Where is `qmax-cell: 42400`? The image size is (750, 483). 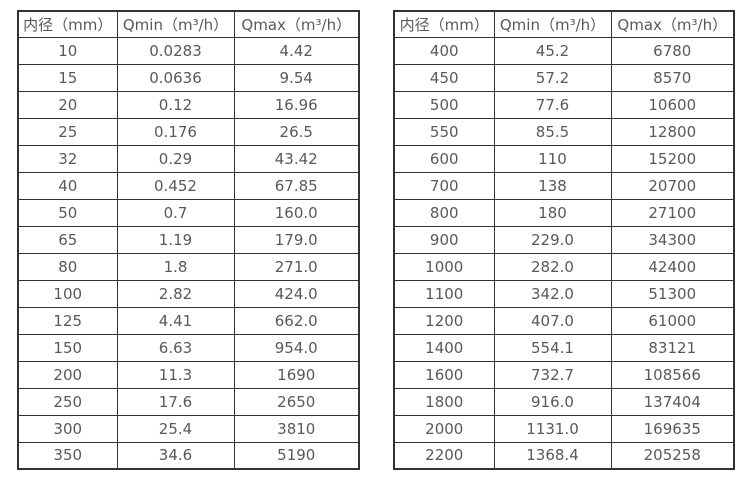
qmax-cell: 42400 is located at coordinates (672, 266).